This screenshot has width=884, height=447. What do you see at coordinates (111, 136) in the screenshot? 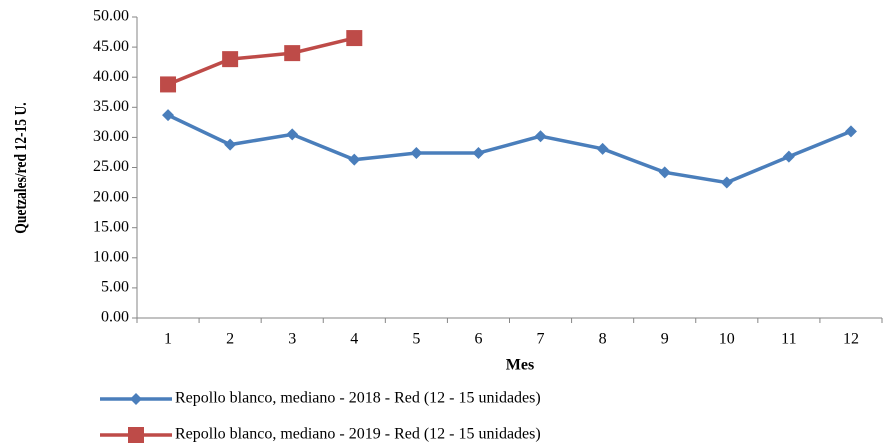
I see `y-tick-label: 30.00` at bounding box center [111, 136].